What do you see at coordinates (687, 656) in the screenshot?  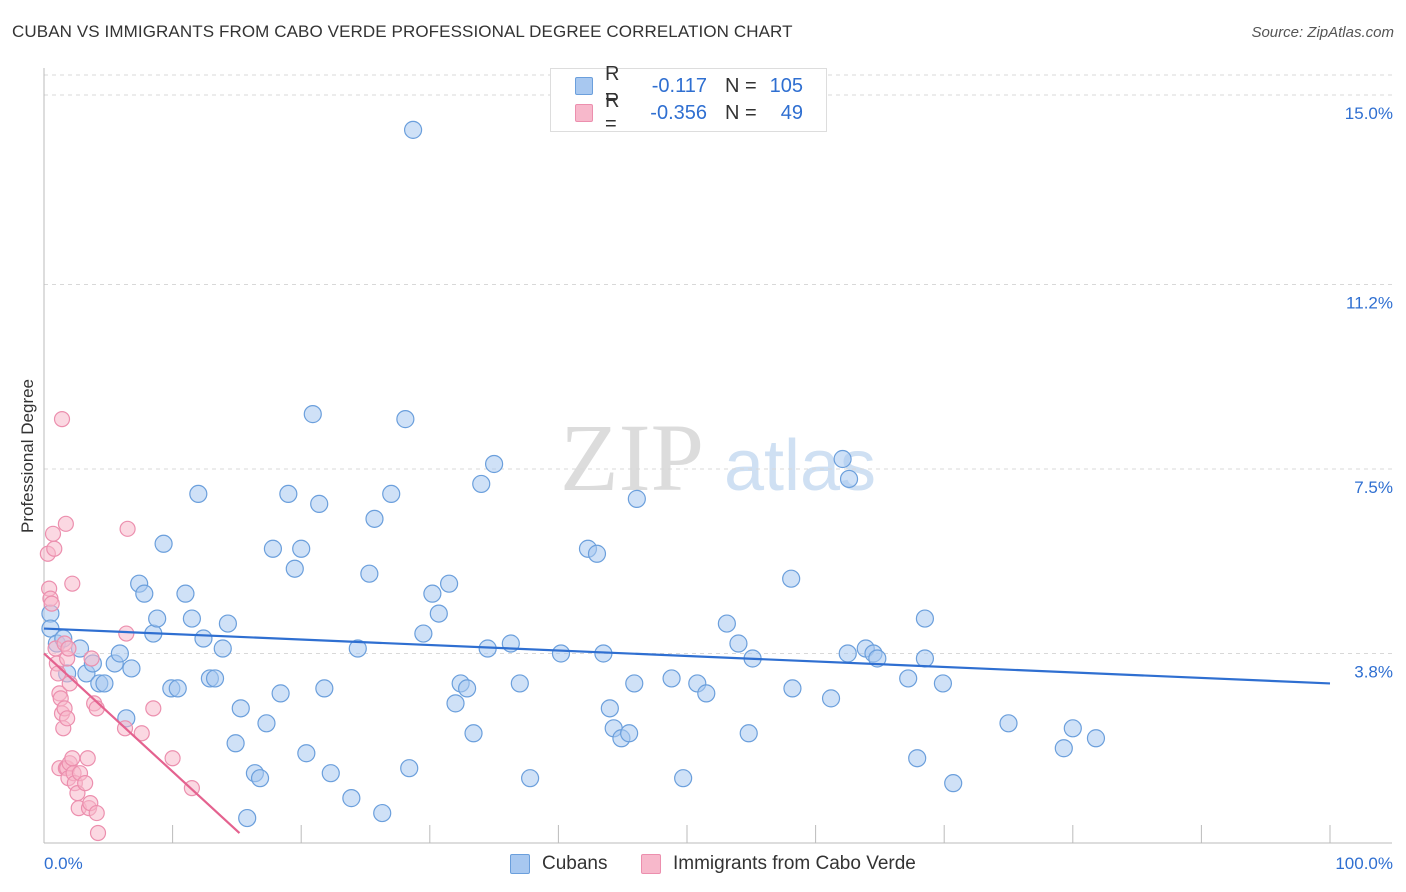 I see `cubans-trend-line` at bounding box center [687, 656].